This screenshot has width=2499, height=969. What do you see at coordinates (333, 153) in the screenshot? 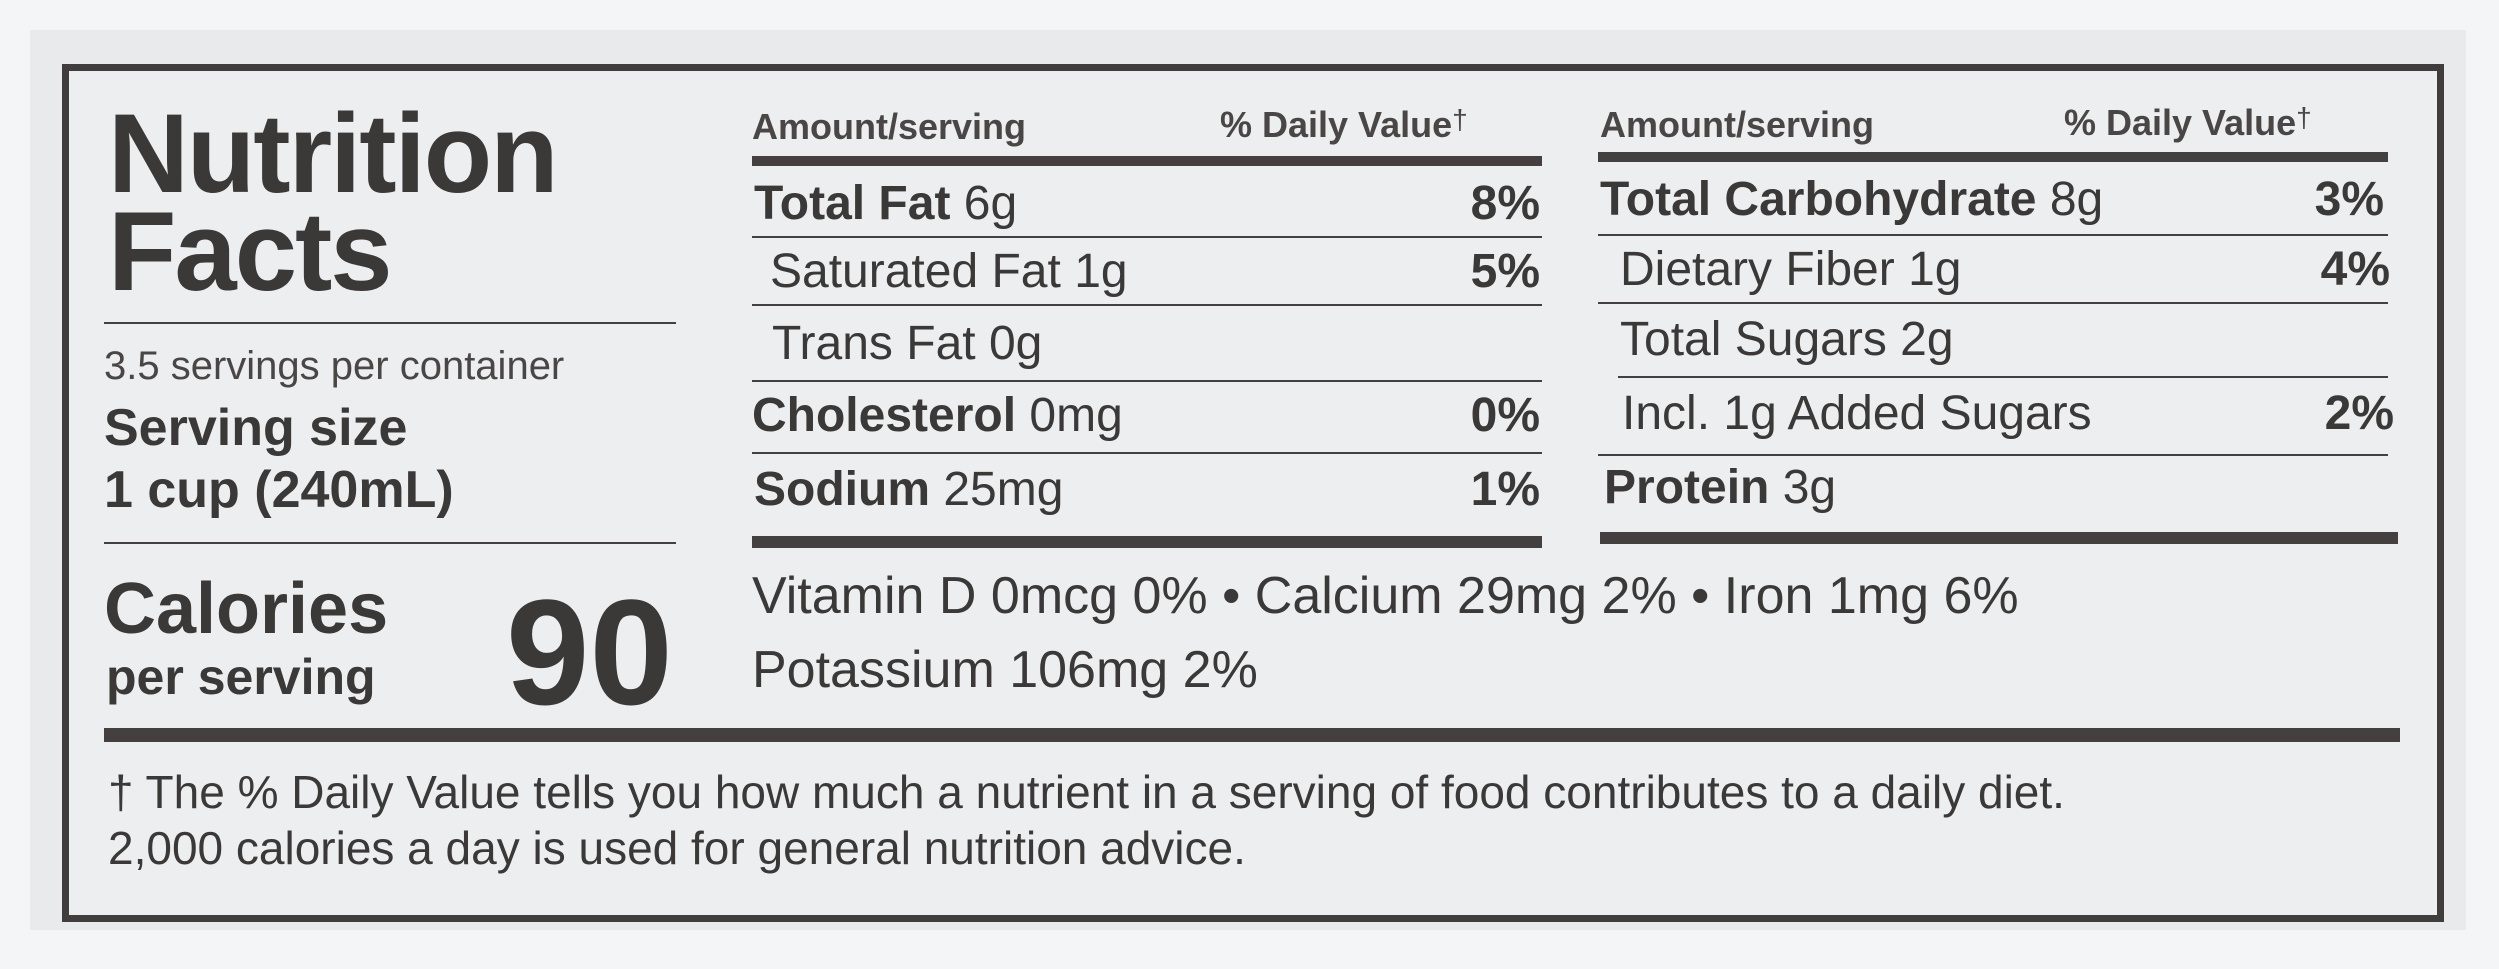
I see `title-nutrition: Nutrition` at bounding box center [333, 153].